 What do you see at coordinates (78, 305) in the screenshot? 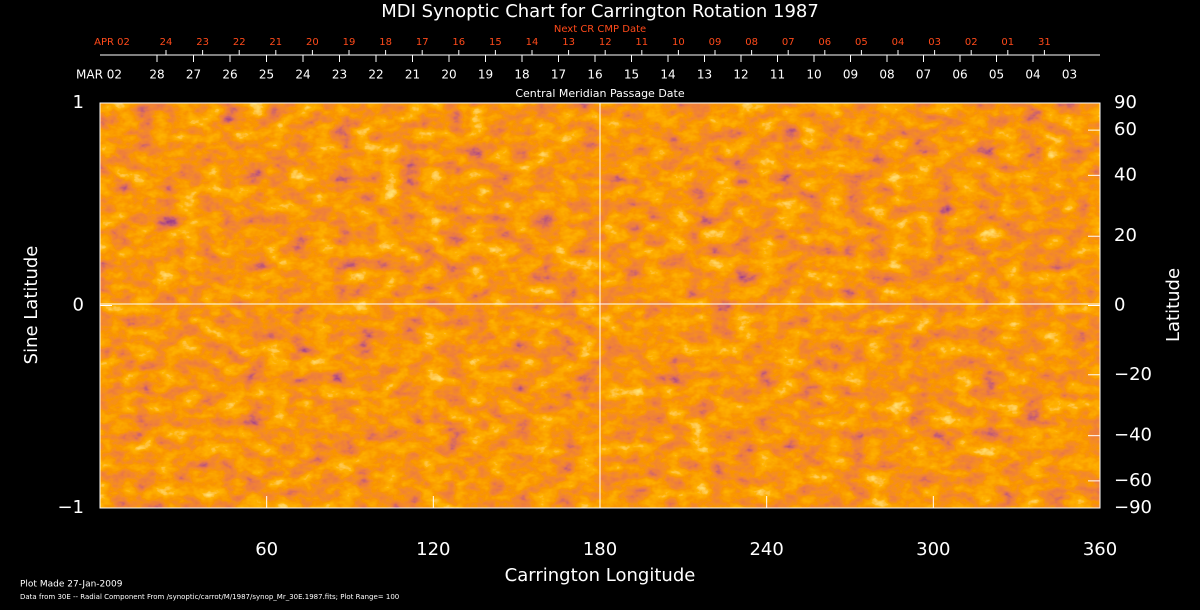
I see `y-tick-label: 0` at bounding box center [78, 305].